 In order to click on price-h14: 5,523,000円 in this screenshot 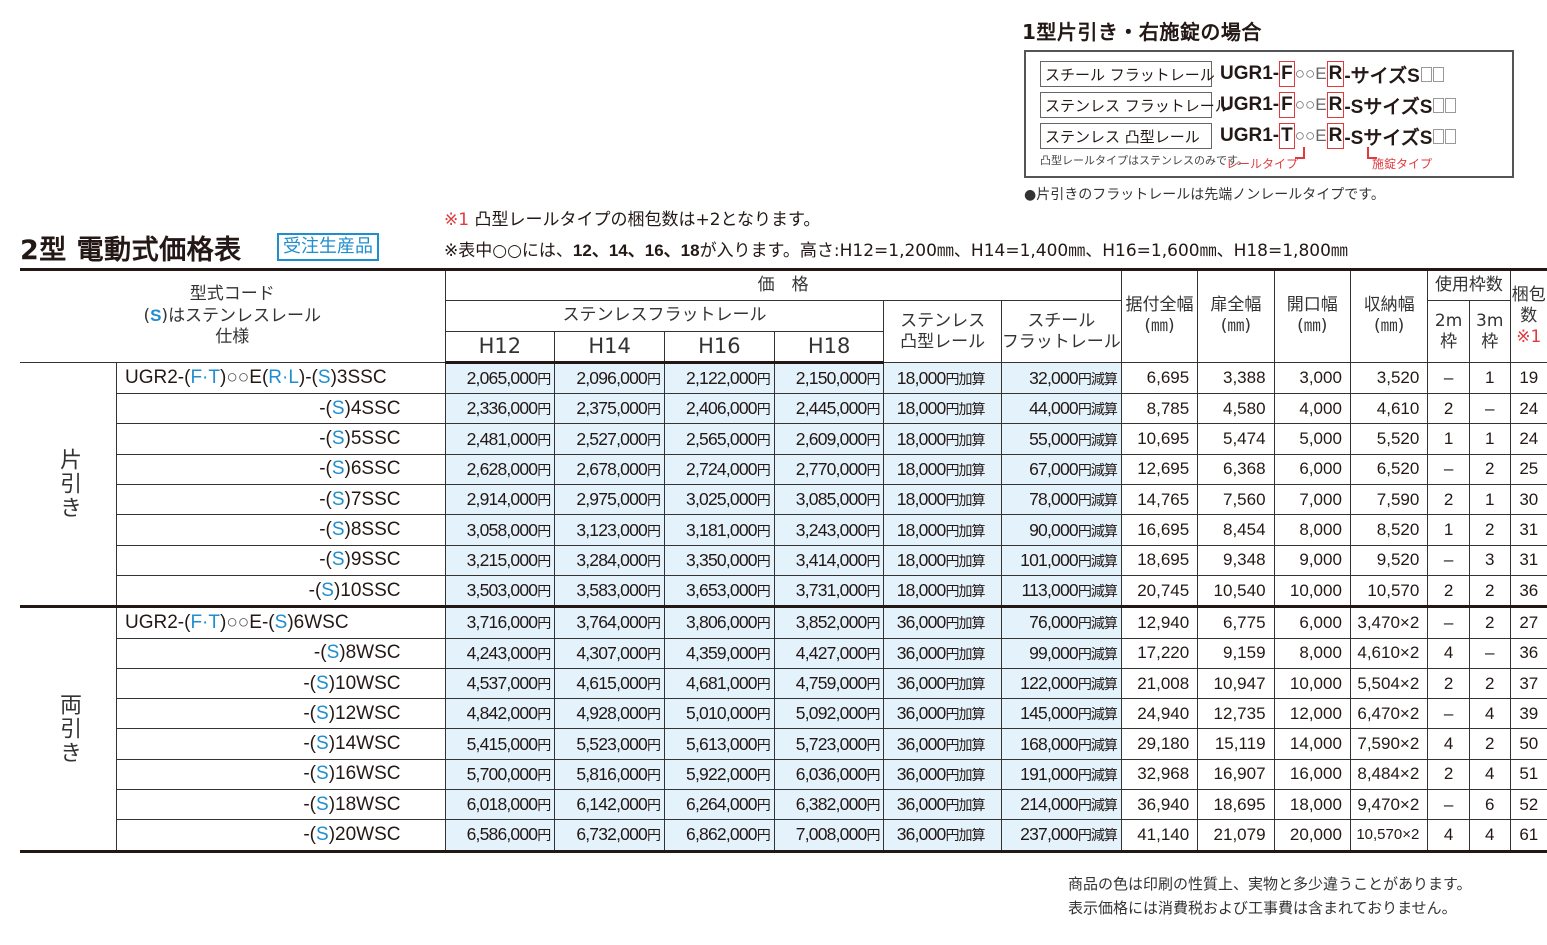, I will do `click(609, 744)`.